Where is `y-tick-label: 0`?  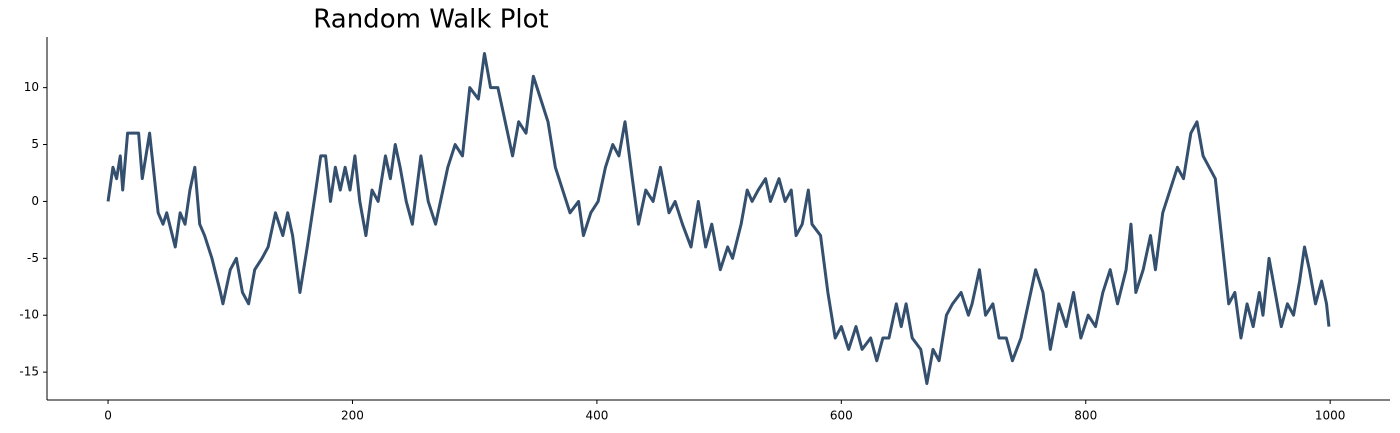
y-tick-label: 0 is located at coordinates (35, 201).